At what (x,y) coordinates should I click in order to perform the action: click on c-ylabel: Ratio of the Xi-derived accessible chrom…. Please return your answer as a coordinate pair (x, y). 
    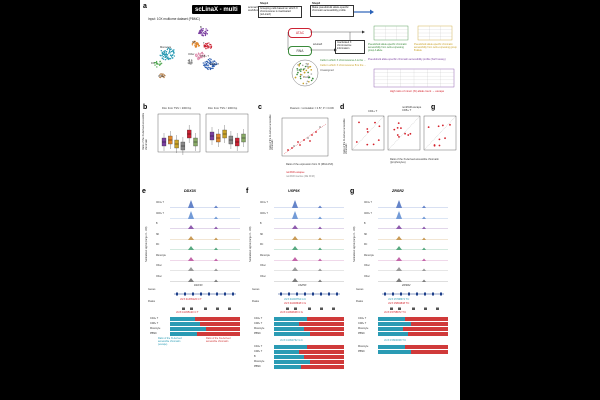
    Looking at the image, I should click on (272, 132).